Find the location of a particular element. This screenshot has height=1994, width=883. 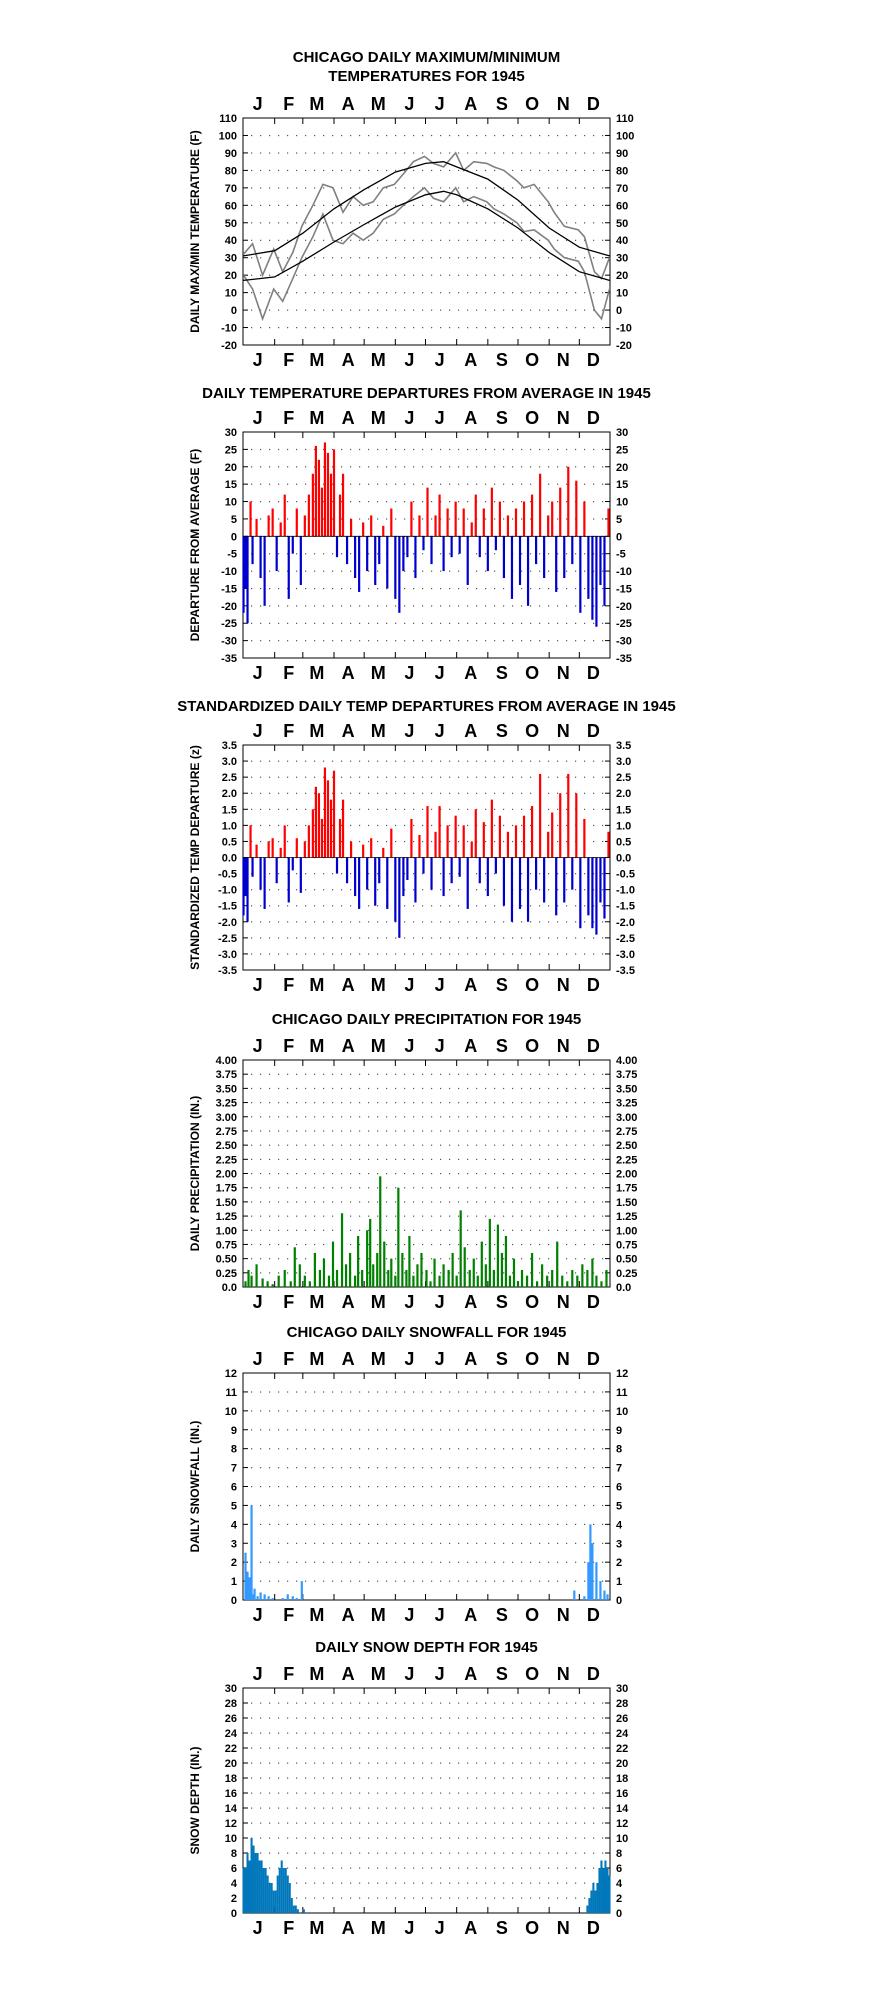

month-label-top: N is located at coordinates (563, 1359).